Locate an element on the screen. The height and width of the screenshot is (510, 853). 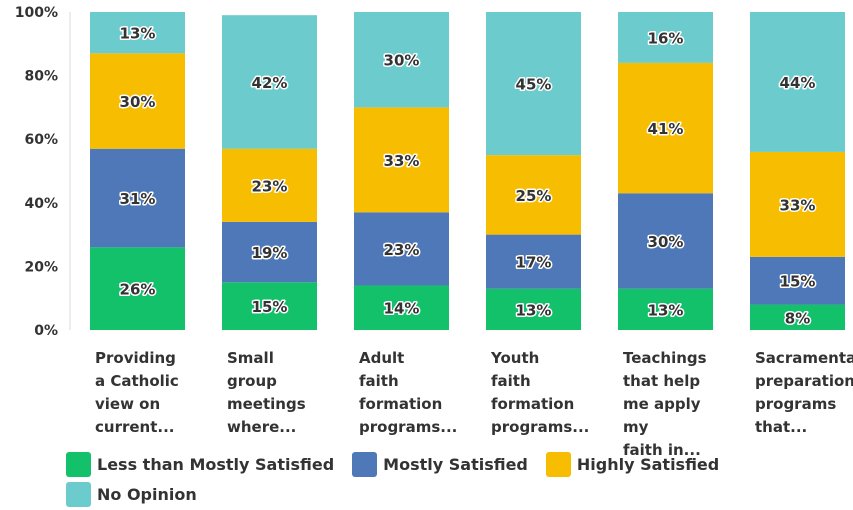
legend-item: Mostly Satisfied is located at coordinates (440, 464).